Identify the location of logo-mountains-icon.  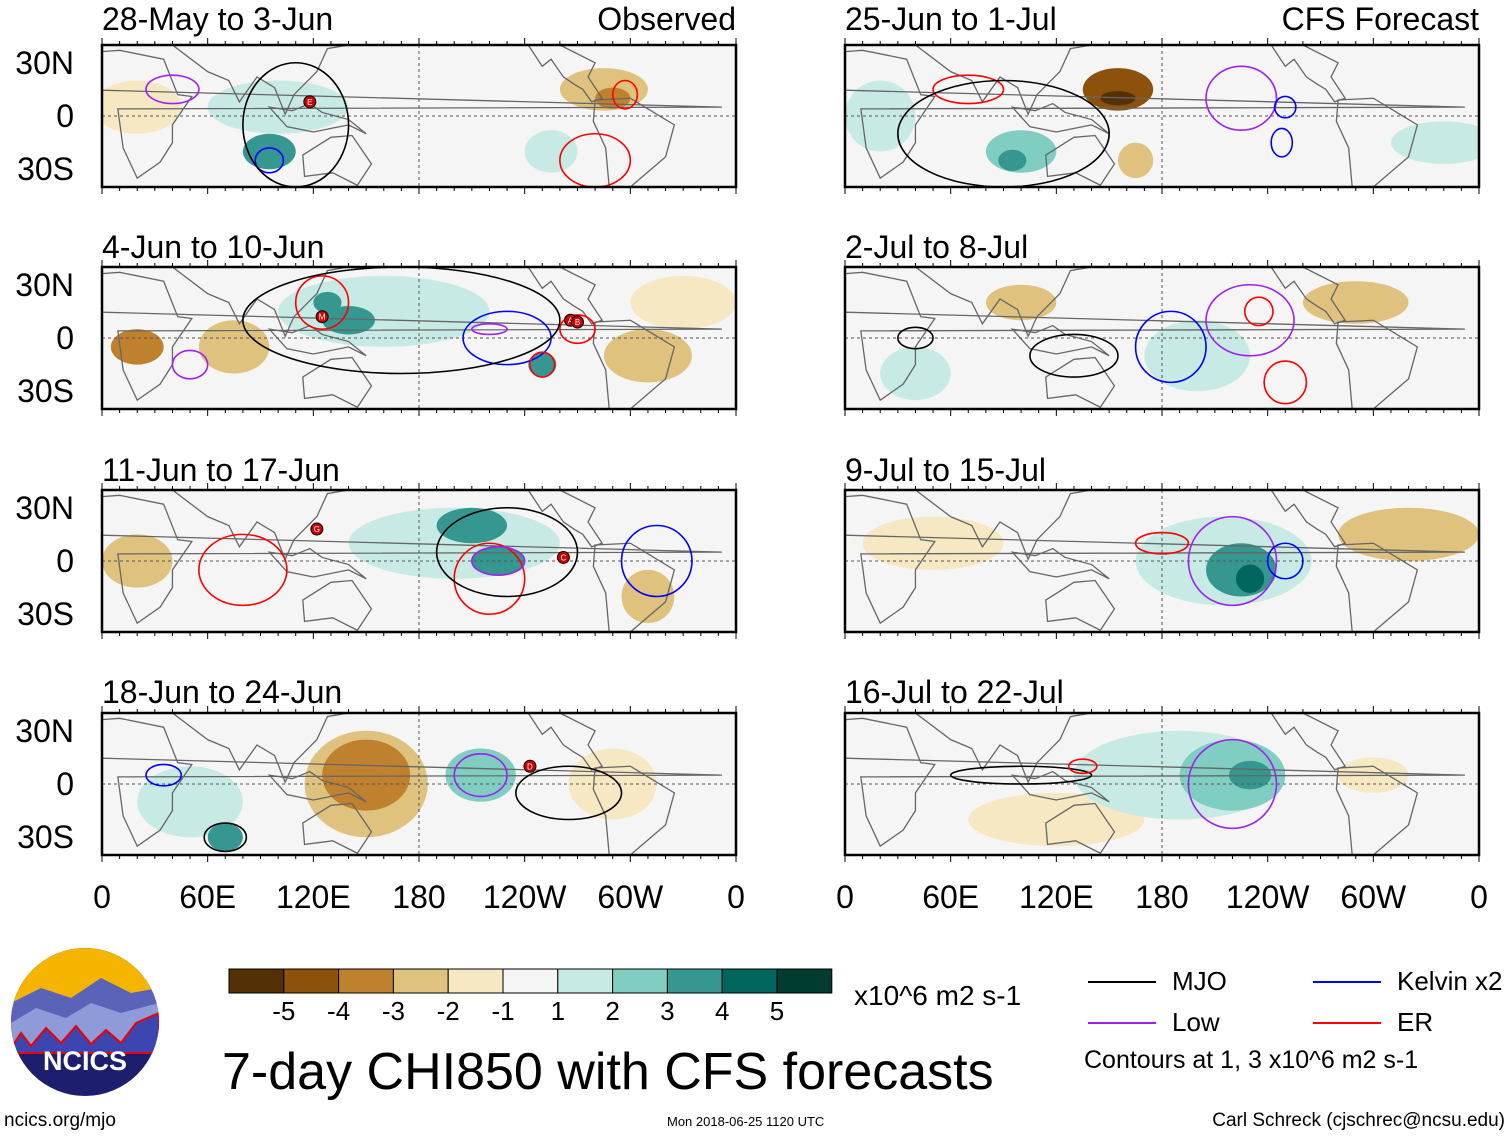
(85, 1001).